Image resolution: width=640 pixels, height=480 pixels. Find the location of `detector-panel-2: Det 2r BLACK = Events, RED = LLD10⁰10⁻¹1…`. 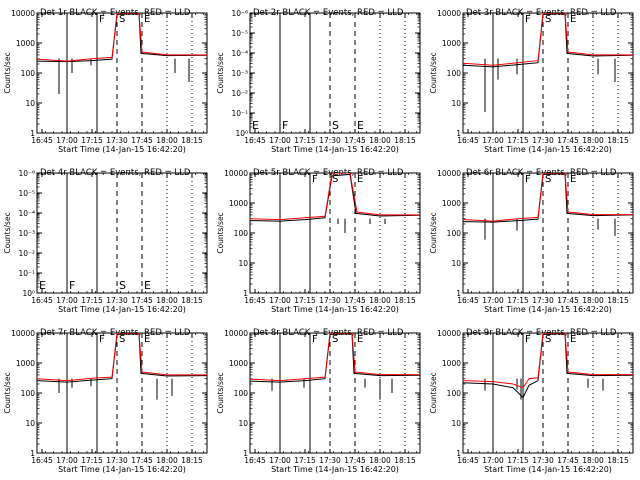

detector-panel-2: Det 2r BLACK = Events, RED = LLD10⁰10⁻¹1… is located at coordinates (318, 81).